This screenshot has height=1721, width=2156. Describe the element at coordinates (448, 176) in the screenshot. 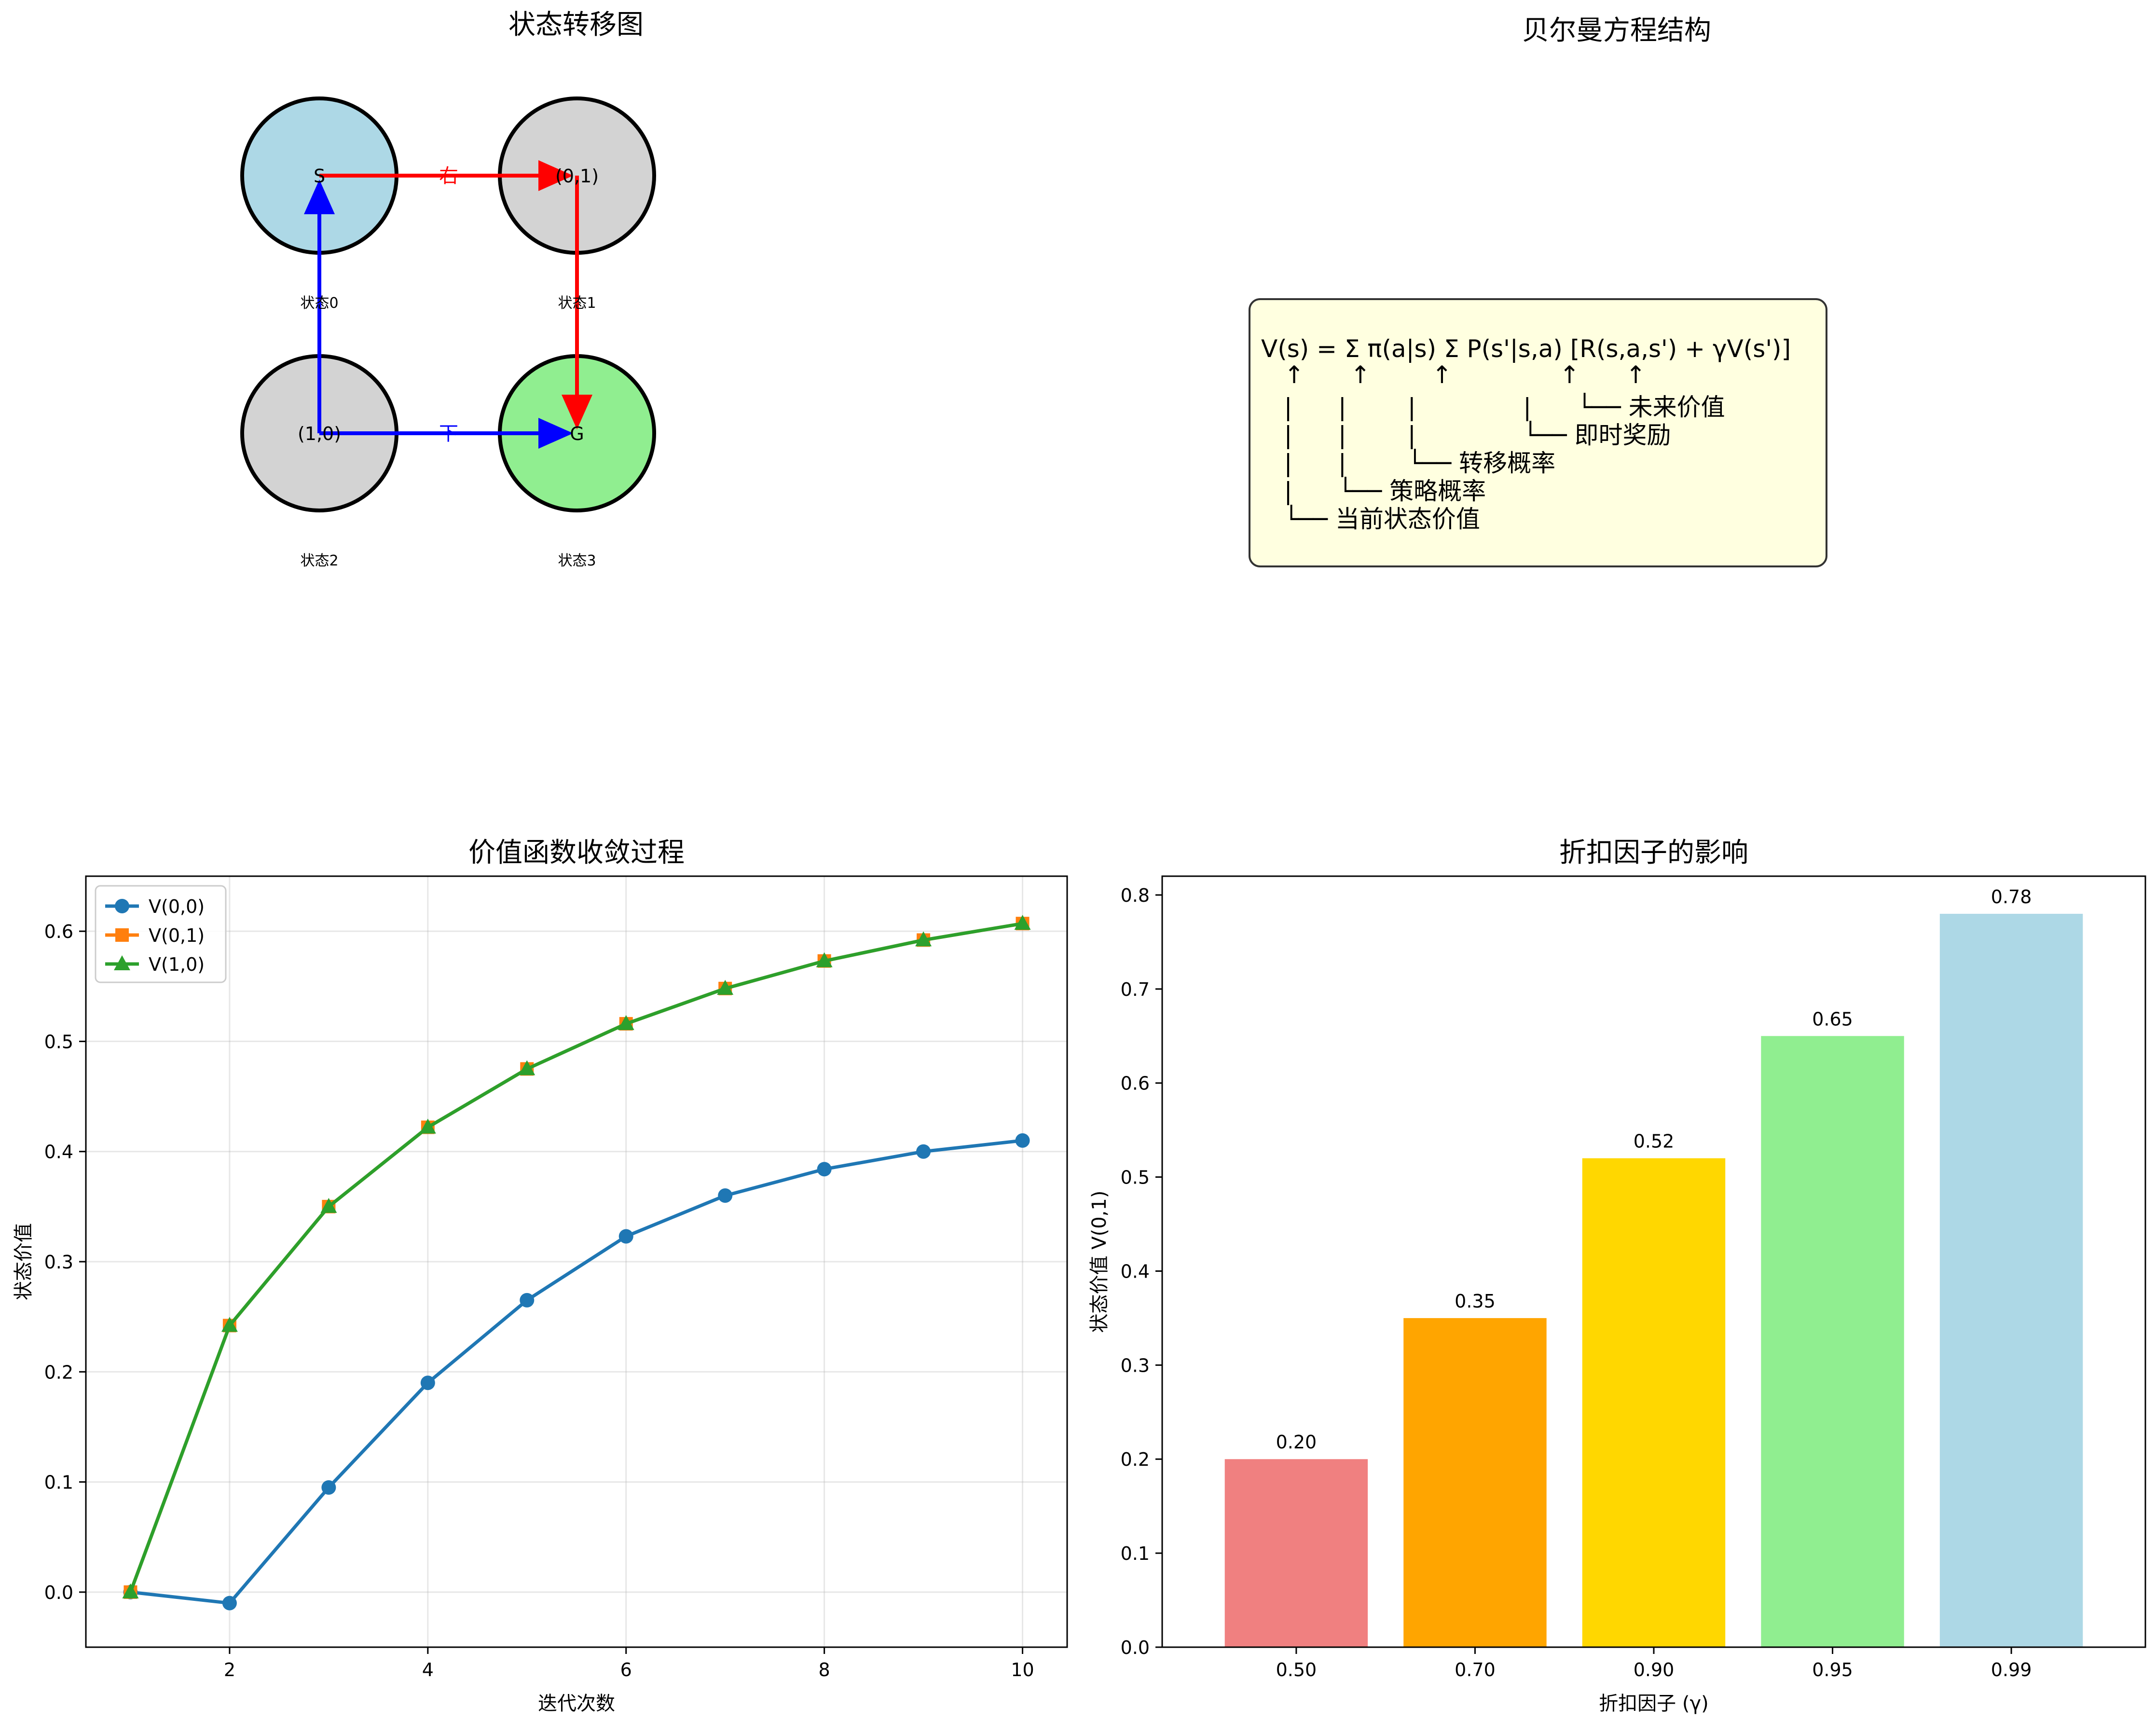

I see `arrow-label-right: 右` at that location.